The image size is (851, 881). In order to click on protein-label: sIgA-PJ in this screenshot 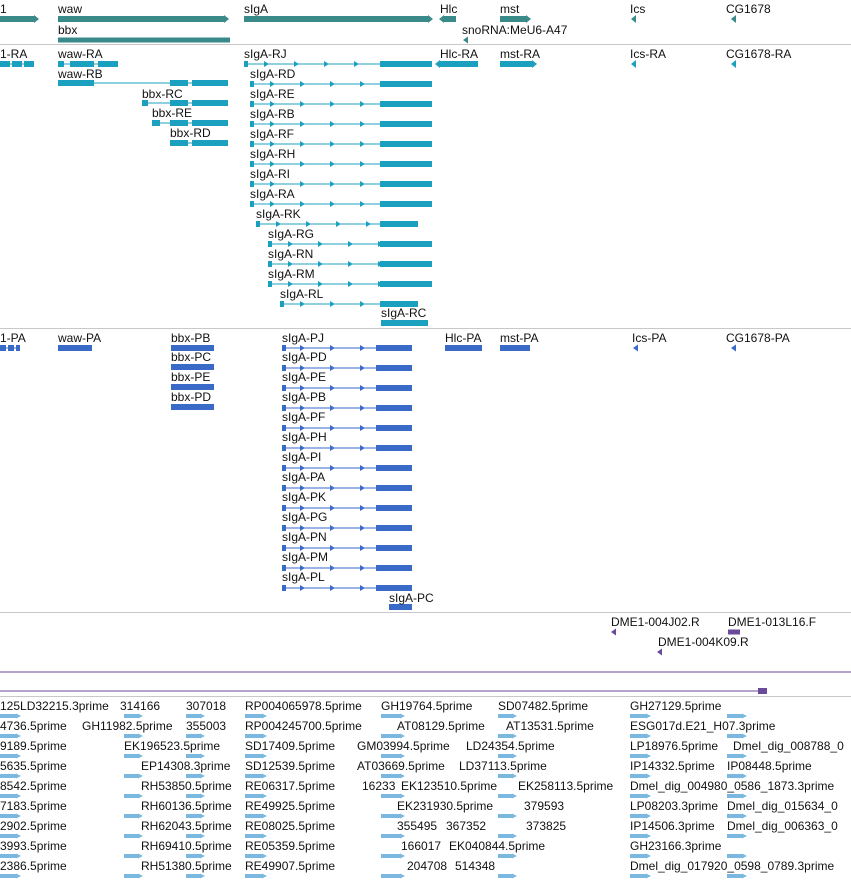, I will do `click(303, 338)`.